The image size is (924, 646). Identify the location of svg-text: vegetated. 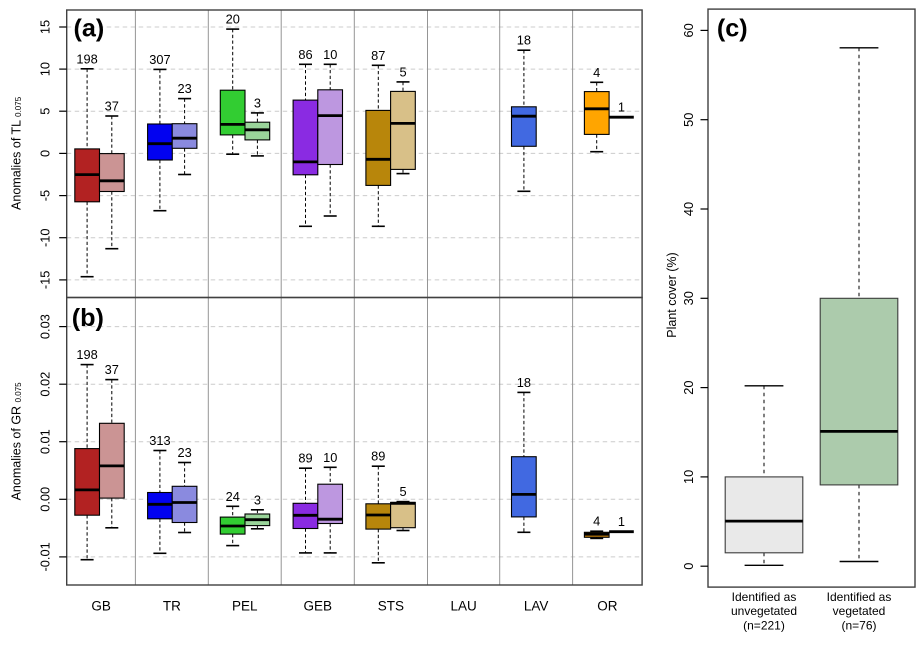
(859, 611).